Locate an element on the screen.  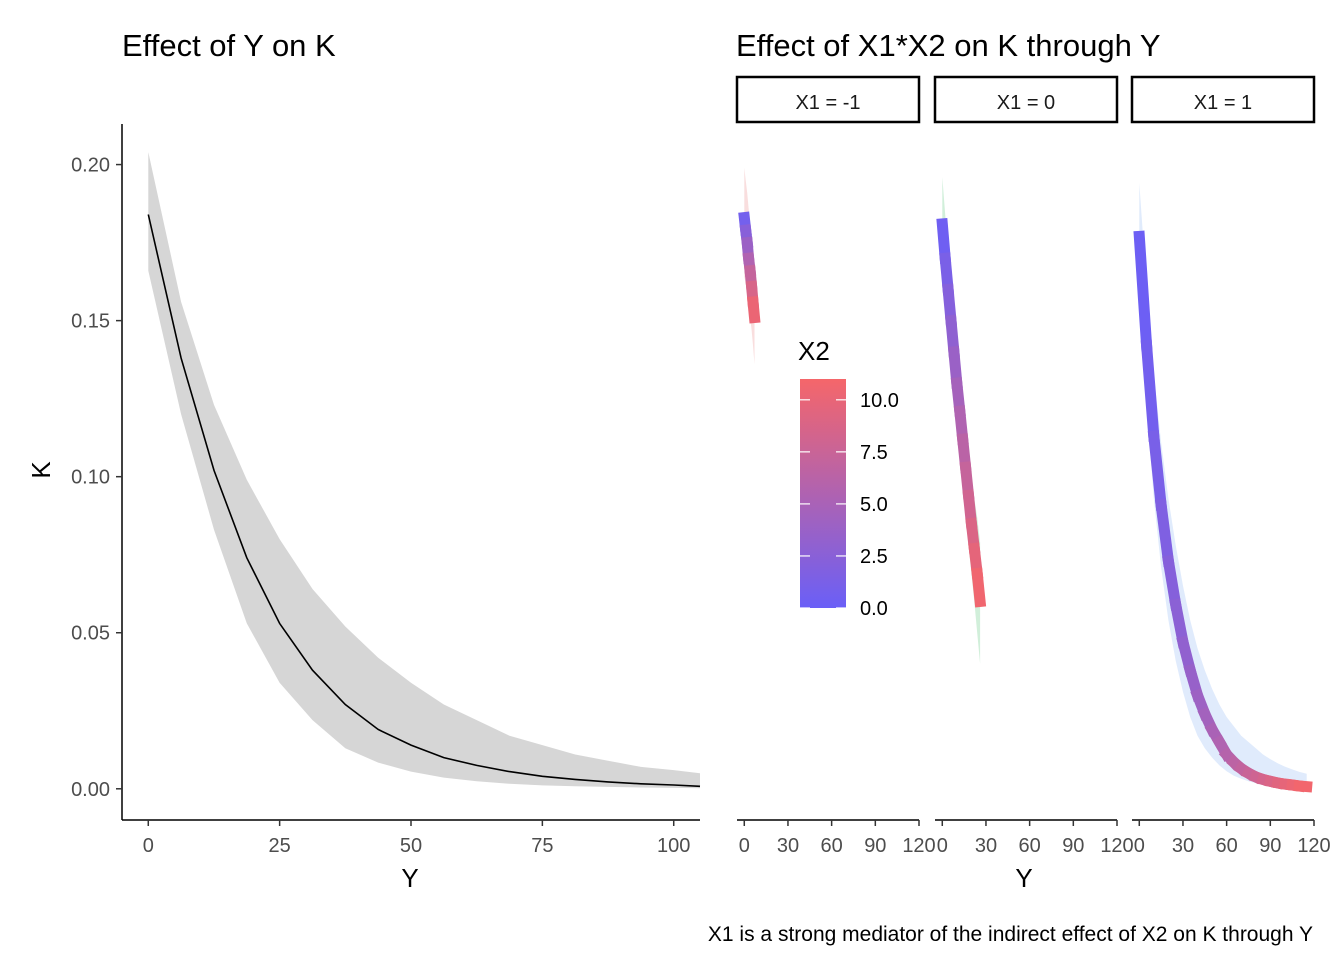
facet-panel: X1 = 1 0 30 60 90 120 is located at coordinates (1230, 466).